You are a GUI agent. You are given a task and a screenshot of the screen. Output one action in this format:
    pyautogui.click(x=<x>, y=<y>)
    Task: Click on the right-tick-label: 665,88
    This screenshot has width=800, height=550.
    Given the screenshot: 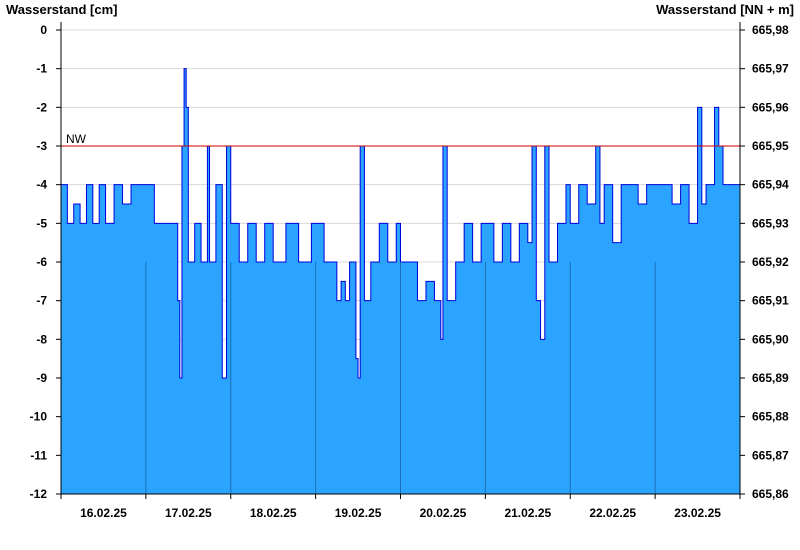 What is the action you would take?
    pyautogui.click(x=770, y=417)
    